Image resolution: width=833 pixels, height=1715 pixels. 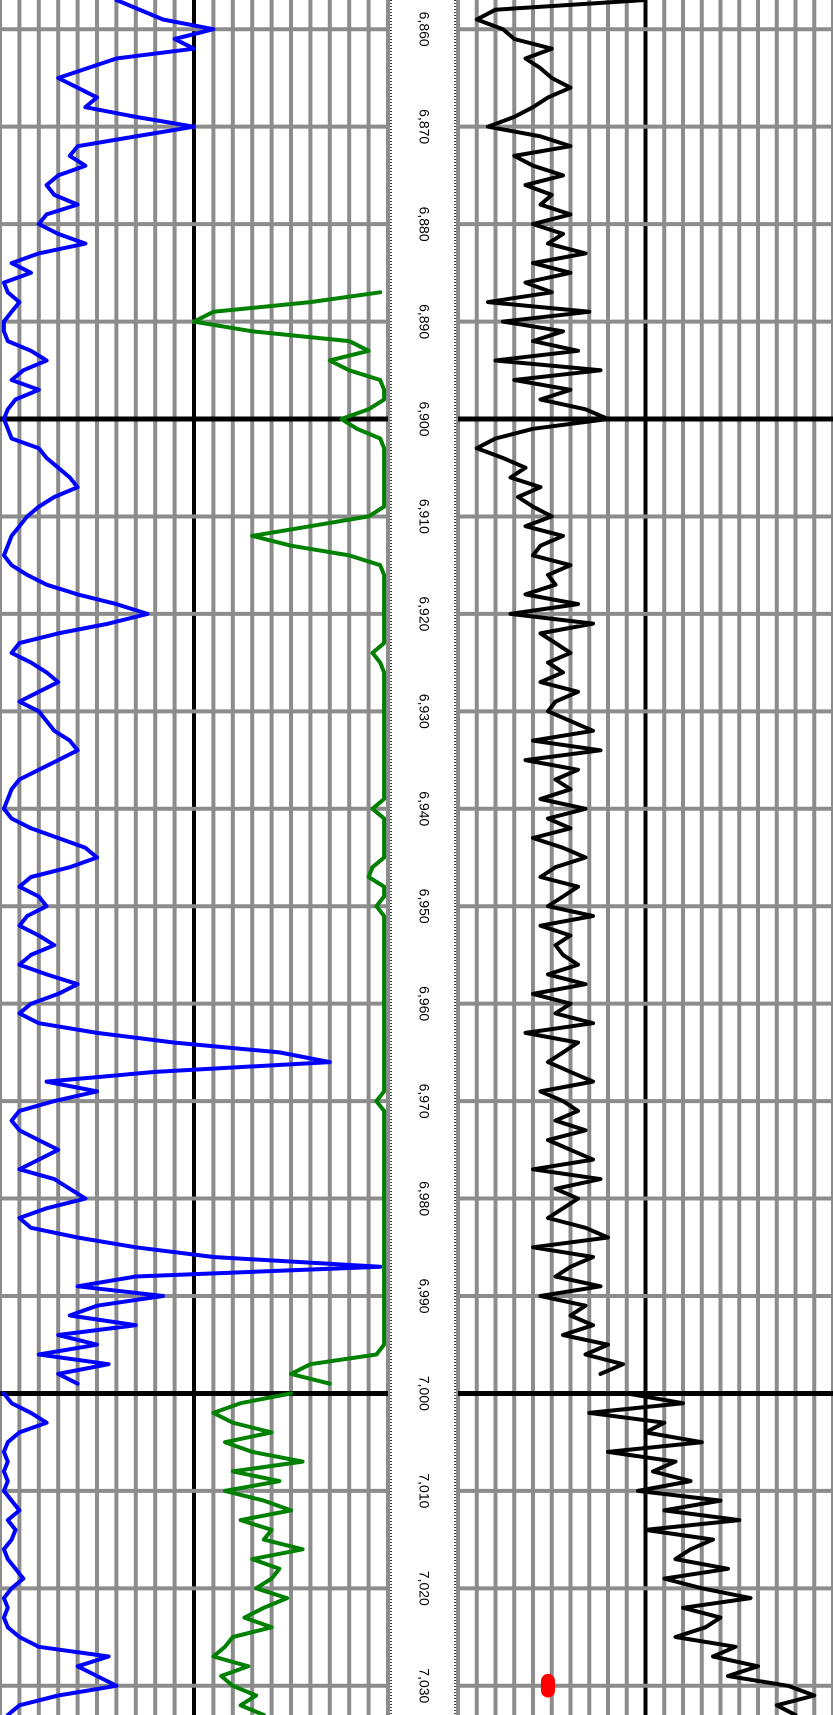 I want to click on depth-tick-label: 6,960, so click(x=424, y=1003).